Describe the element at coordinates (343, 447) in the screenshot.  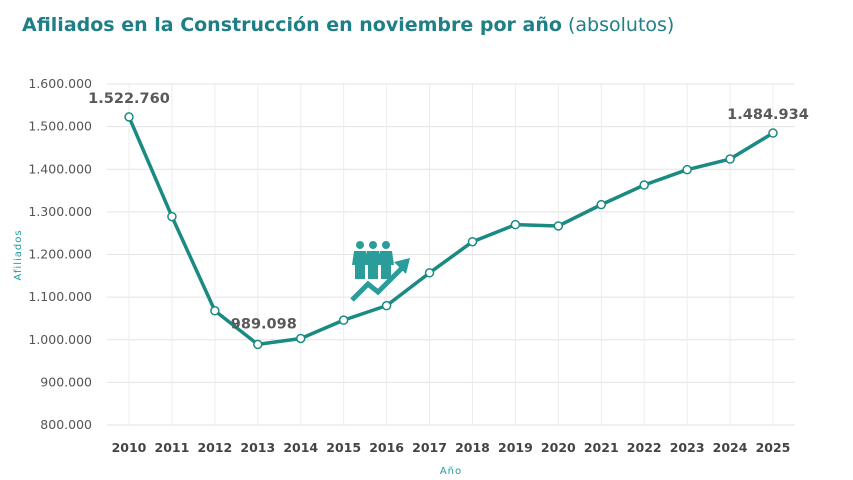
I see `x-tick-label: 2015` at that location.